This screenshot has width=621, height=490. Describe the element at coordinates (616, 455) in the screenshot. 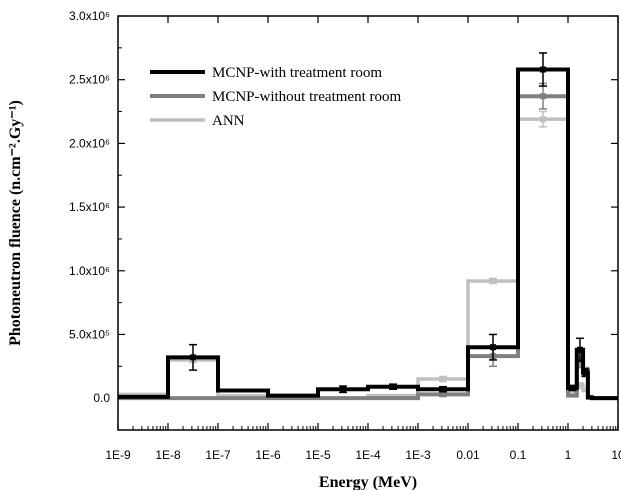

I see `x-tick-label-10: 10` at that location.